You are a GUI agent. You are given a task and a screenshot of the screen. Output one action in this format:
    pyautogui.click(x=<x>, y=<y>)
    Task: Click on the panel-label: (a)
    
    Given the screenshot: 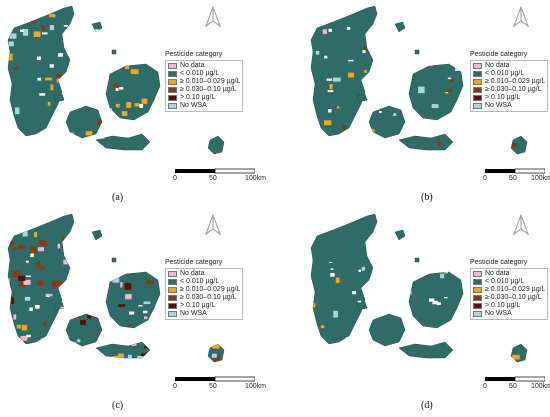 What is the action you would take?
    pyautogui.click(x=118, y=197)
    